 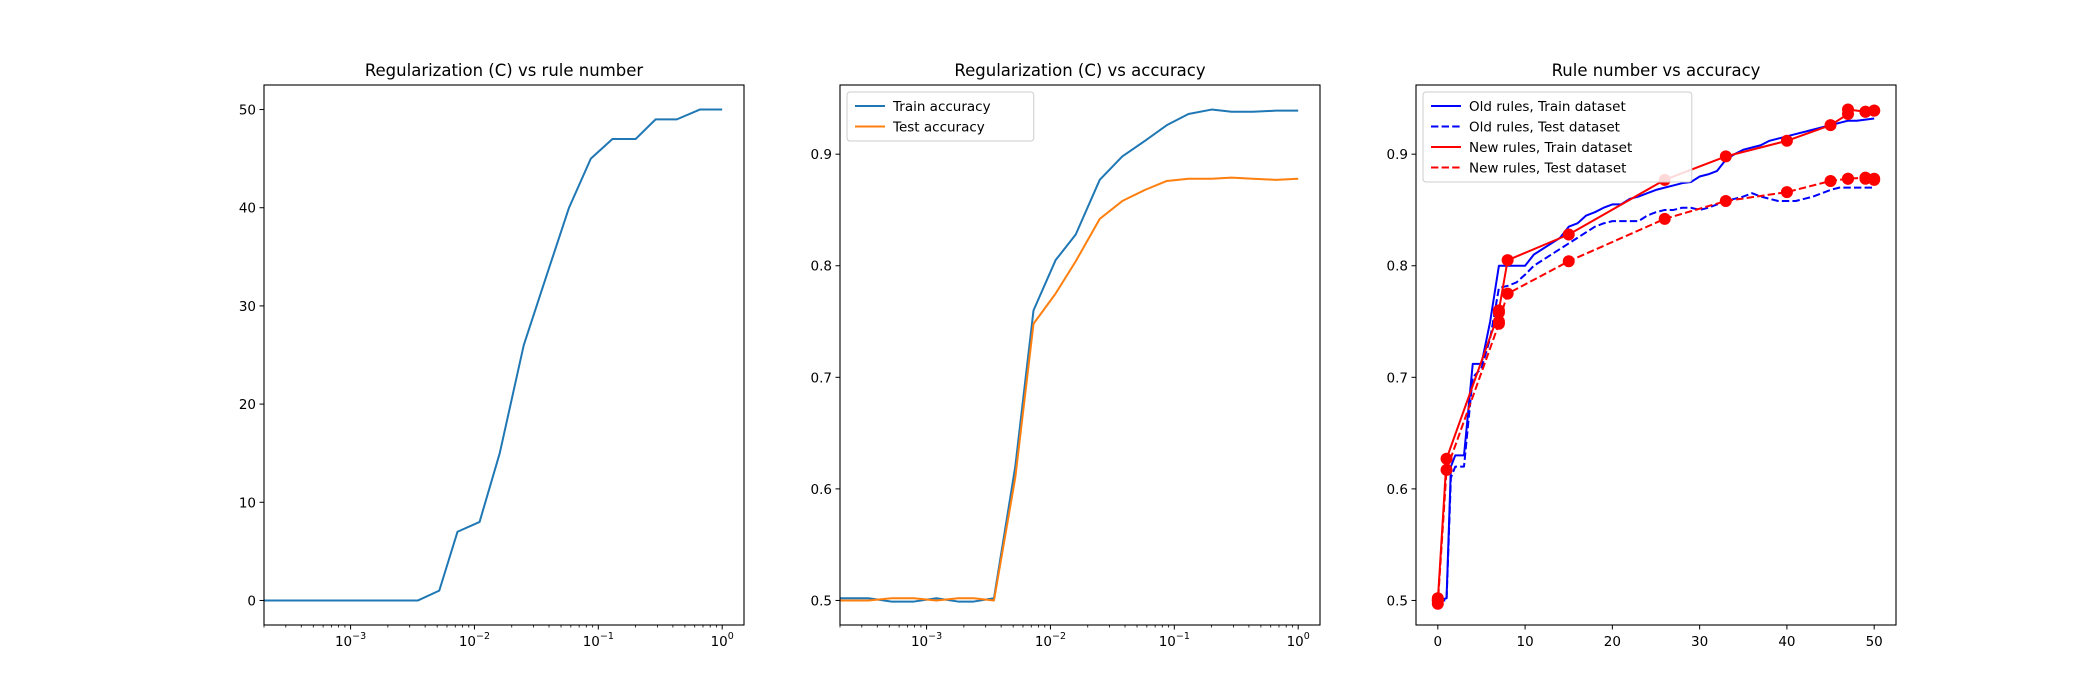 What do you see at coordinates (1786, 642) in the screenshot?
I see `x-tick-label: 40` at bounding box center [1786, 642].